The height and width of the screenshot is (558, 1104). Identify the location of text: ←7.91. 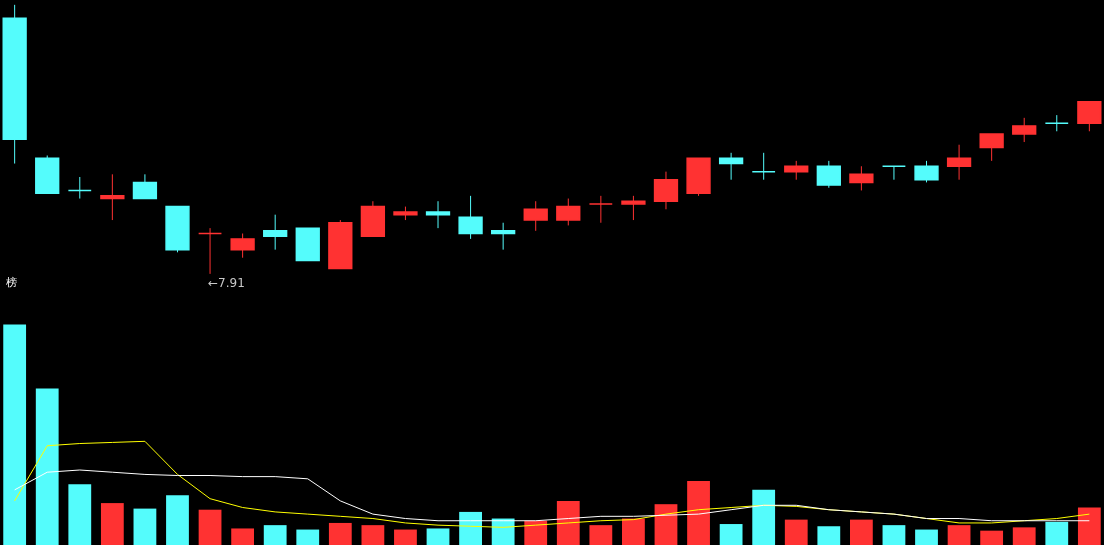
(226, 282).